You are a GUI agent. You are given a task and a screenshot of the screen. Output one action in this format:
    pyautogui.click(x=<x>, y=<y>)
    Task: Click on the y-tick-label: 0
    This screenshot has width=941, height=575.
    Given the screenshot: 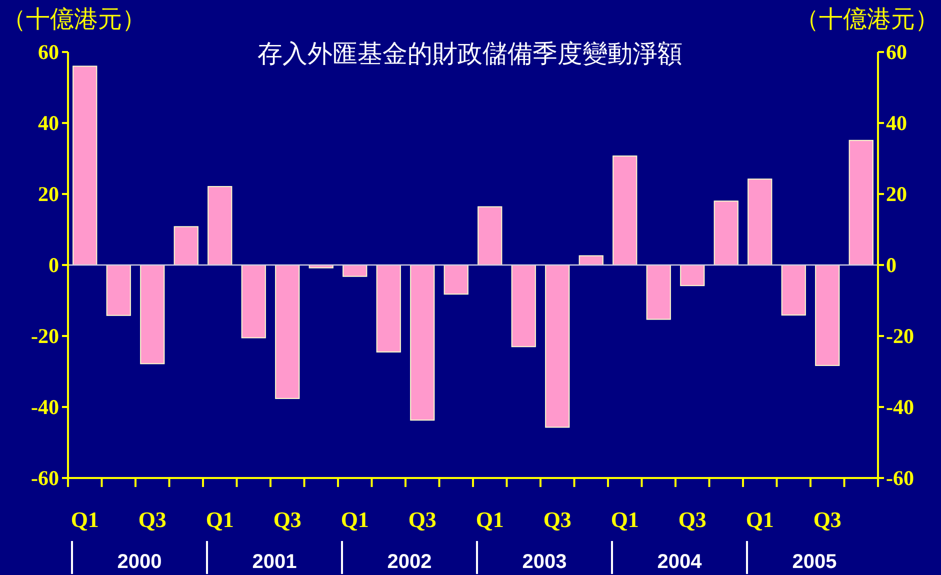 What is the action you would take?
    pyautogui.click(x=53, y=265)
    